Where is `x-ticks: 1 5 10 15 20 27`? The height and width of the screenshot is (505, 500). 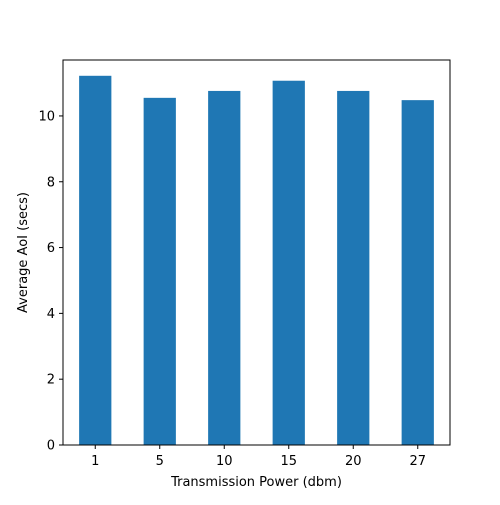
x-ticks: 1 5 10 15 20 27 is located at coordinates (258, 457).